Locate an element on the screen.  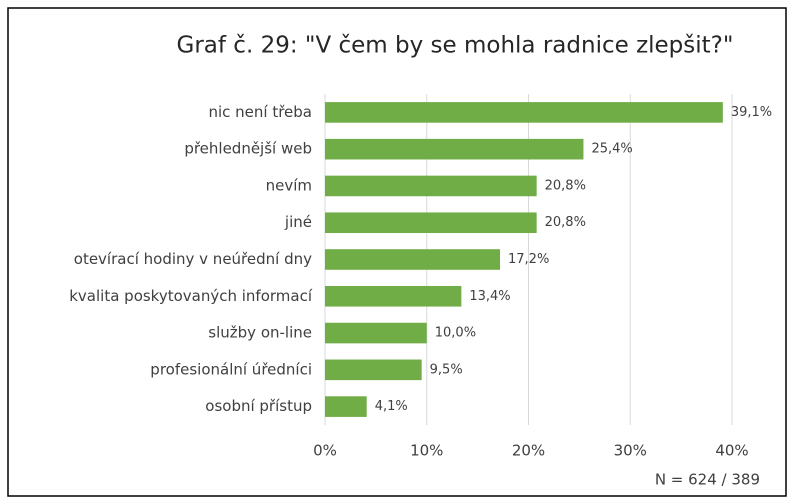
value-label: 39,1% is located at coordinates (751, 112).